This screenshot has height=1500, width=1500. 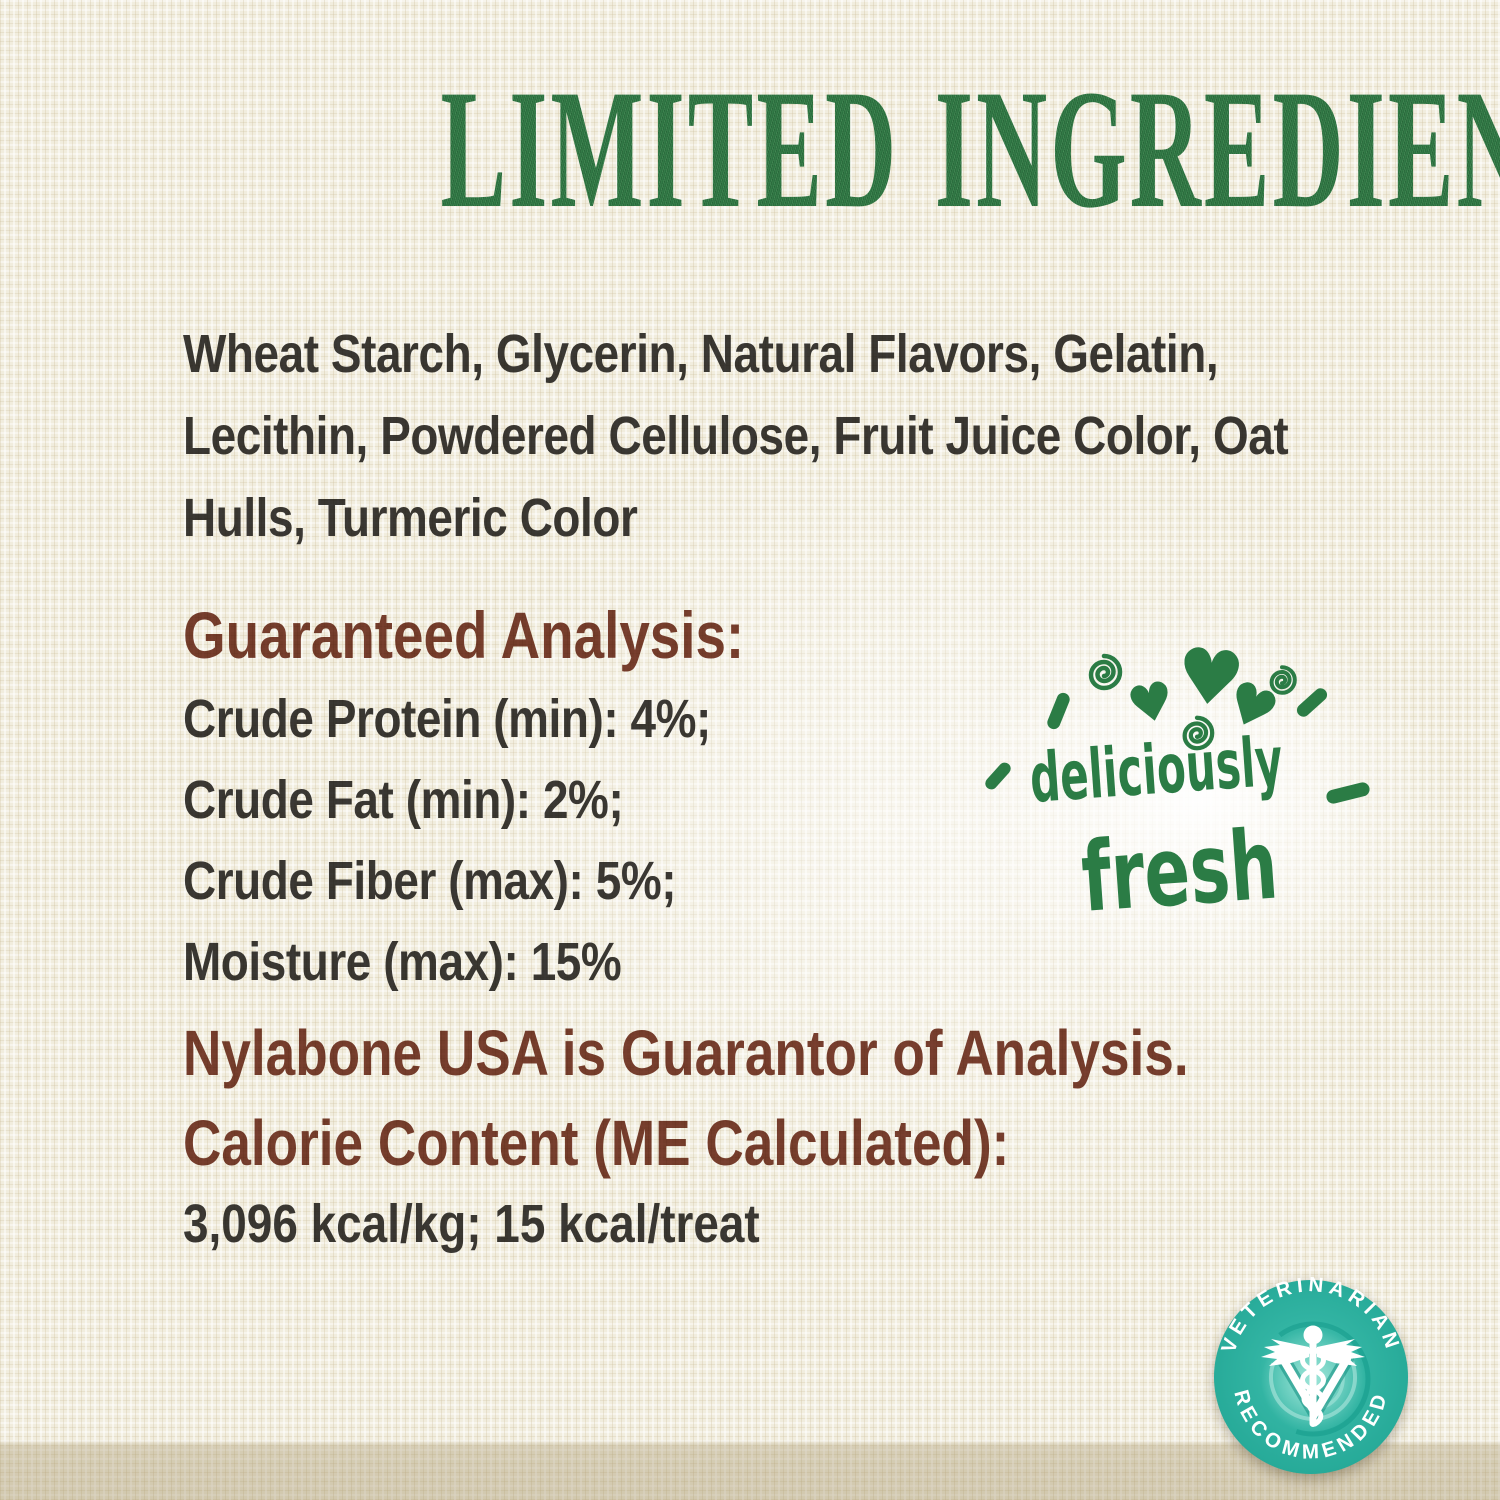 I want to click on heart-icon: ♥, so click(x=1151, y=704).